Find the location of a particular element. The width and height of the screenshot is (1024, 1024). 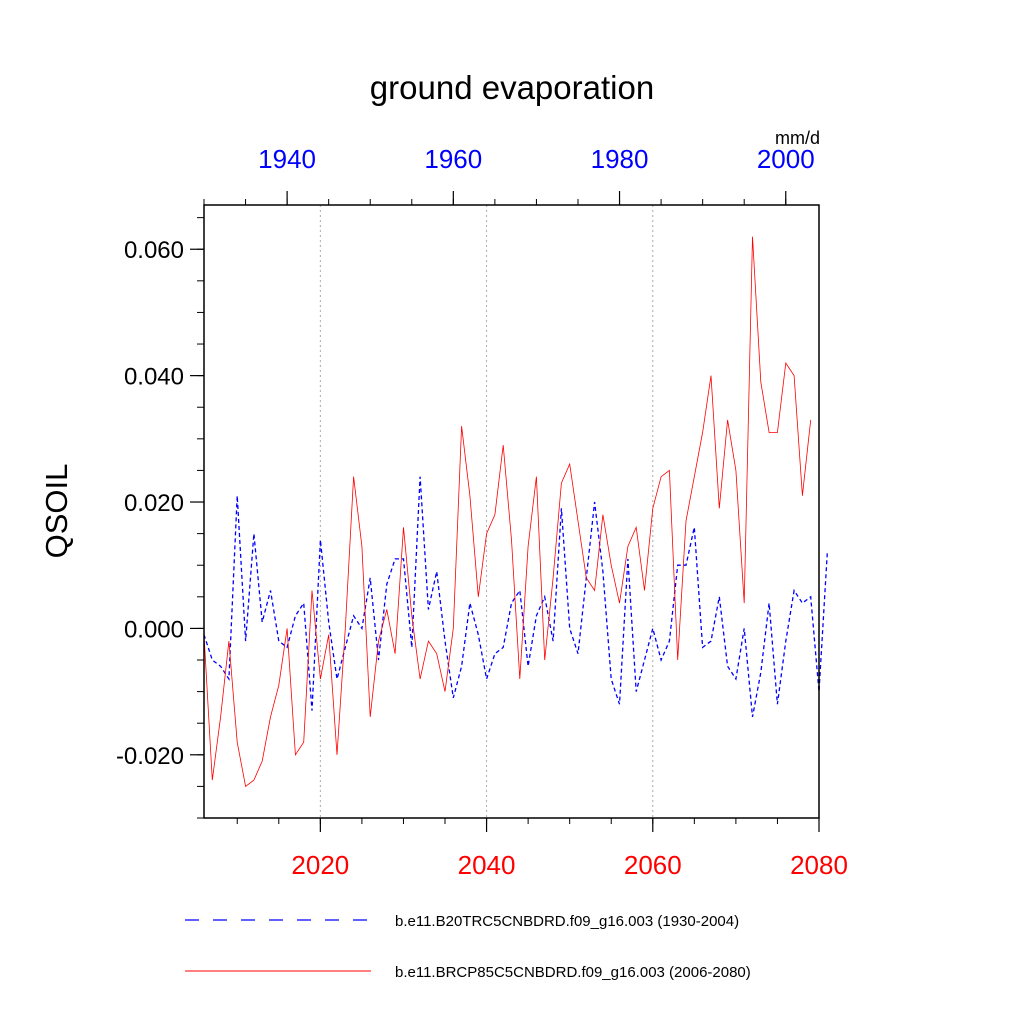

x-bottom-tick-label: 2060 is located at coordinates (653, 865).